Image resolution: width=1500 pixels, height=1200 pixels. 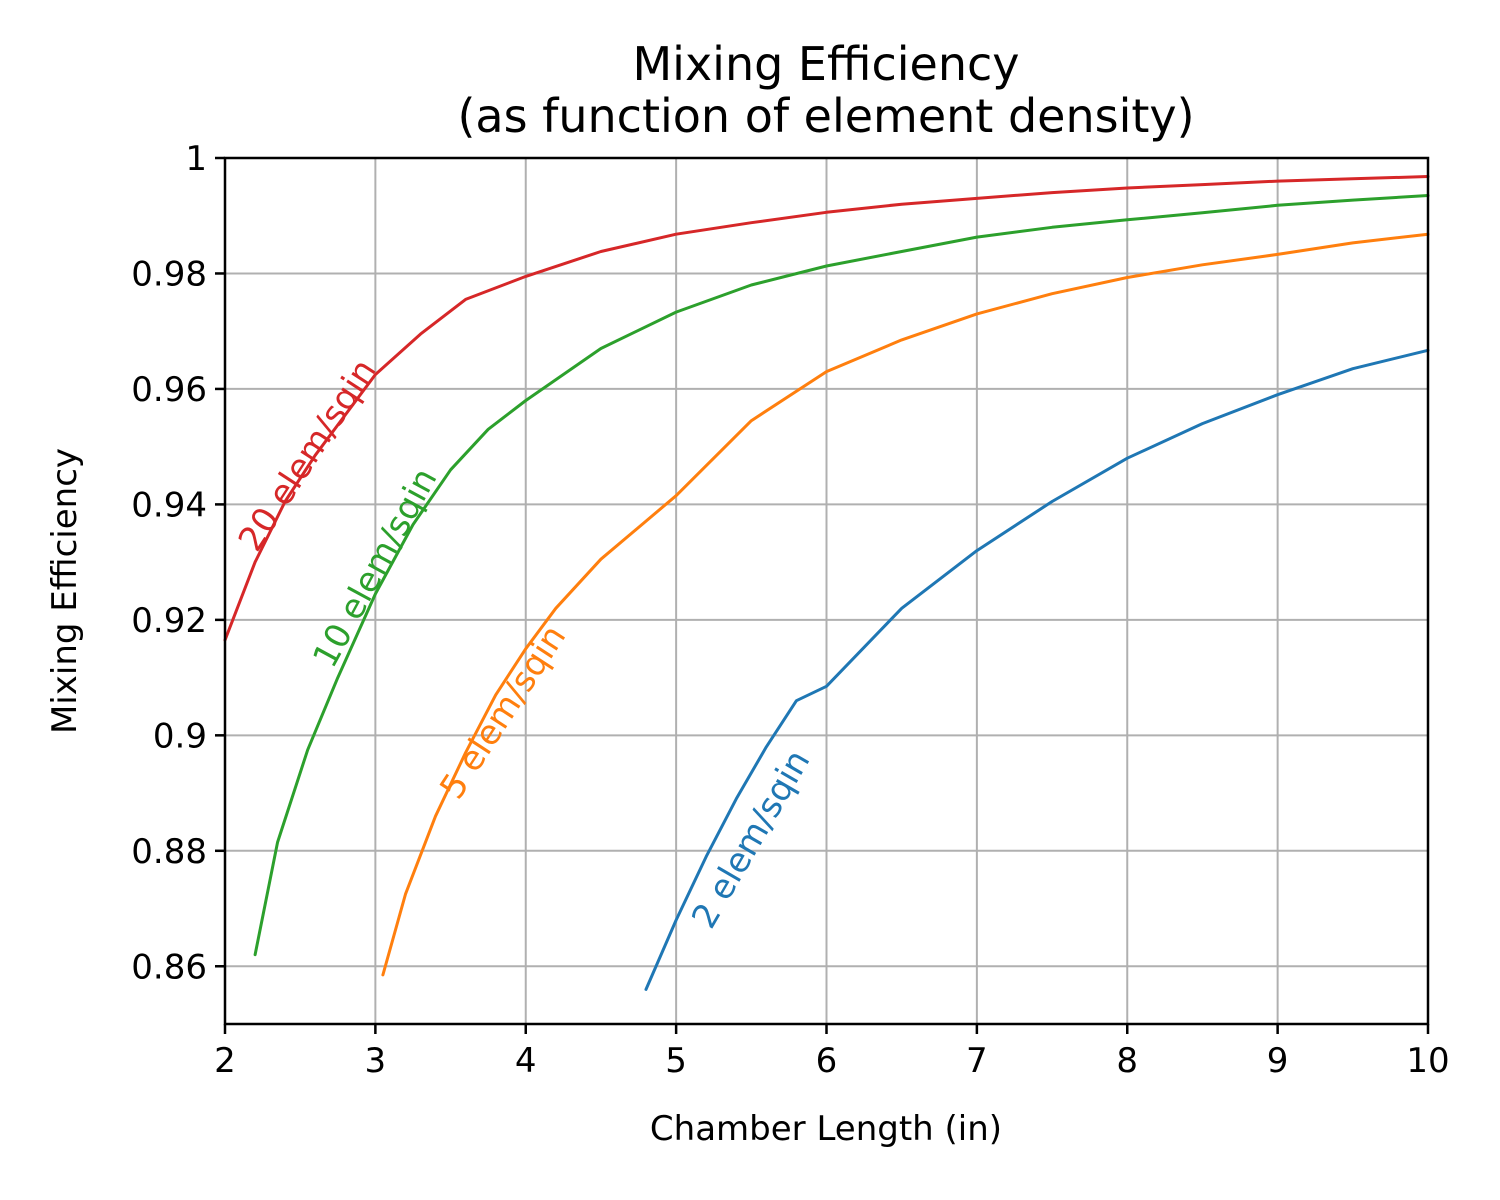 What do you see at coordinates (169, 505) in the screenshot?
I see `y-tick-label: 0.94` at bounding box center [169, 505].